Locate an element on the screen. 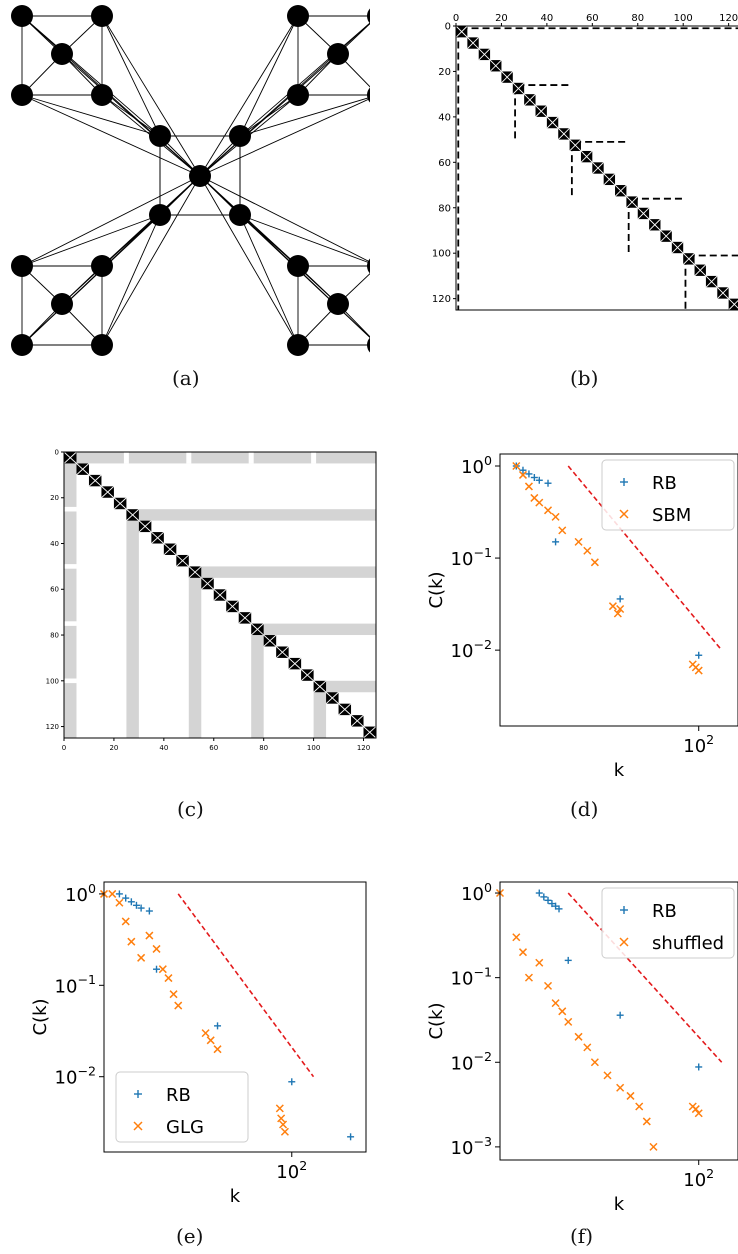  caption-a: (a) is located at coordinates (186, 378).